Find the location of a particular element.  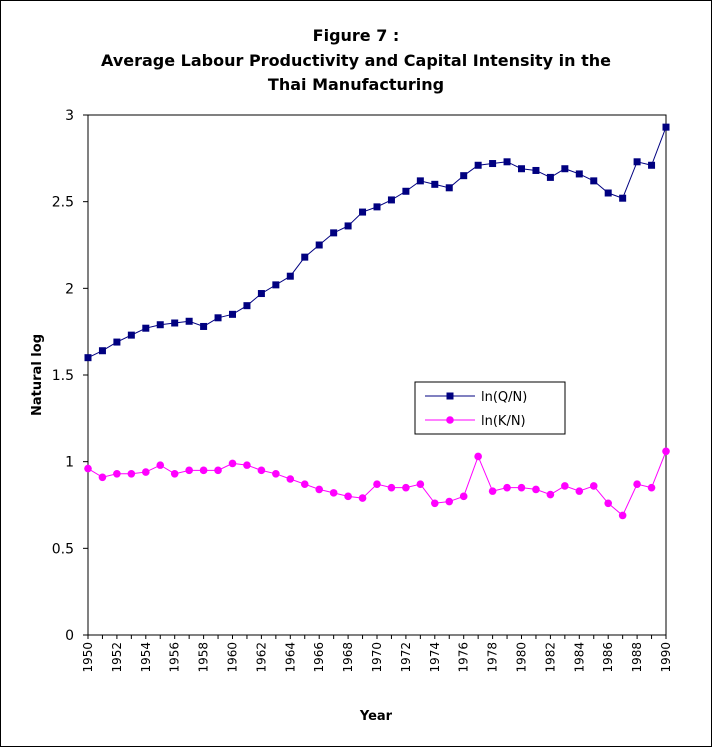

x-tick-label: 1964 is located at coordinates (290, 657).